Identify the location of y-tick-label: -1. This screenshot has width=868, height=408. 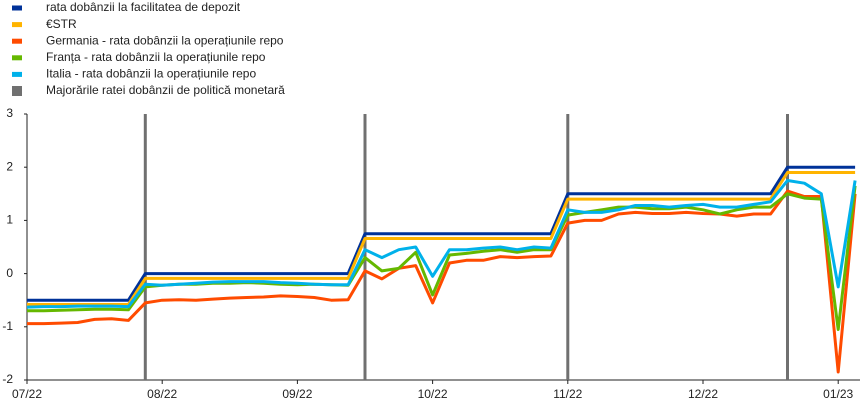
(7, 326).